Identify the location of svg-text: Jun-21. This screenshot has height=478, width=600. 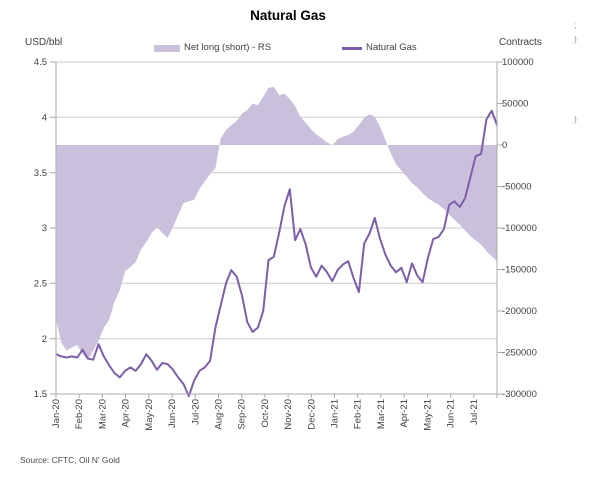
(451, 413).